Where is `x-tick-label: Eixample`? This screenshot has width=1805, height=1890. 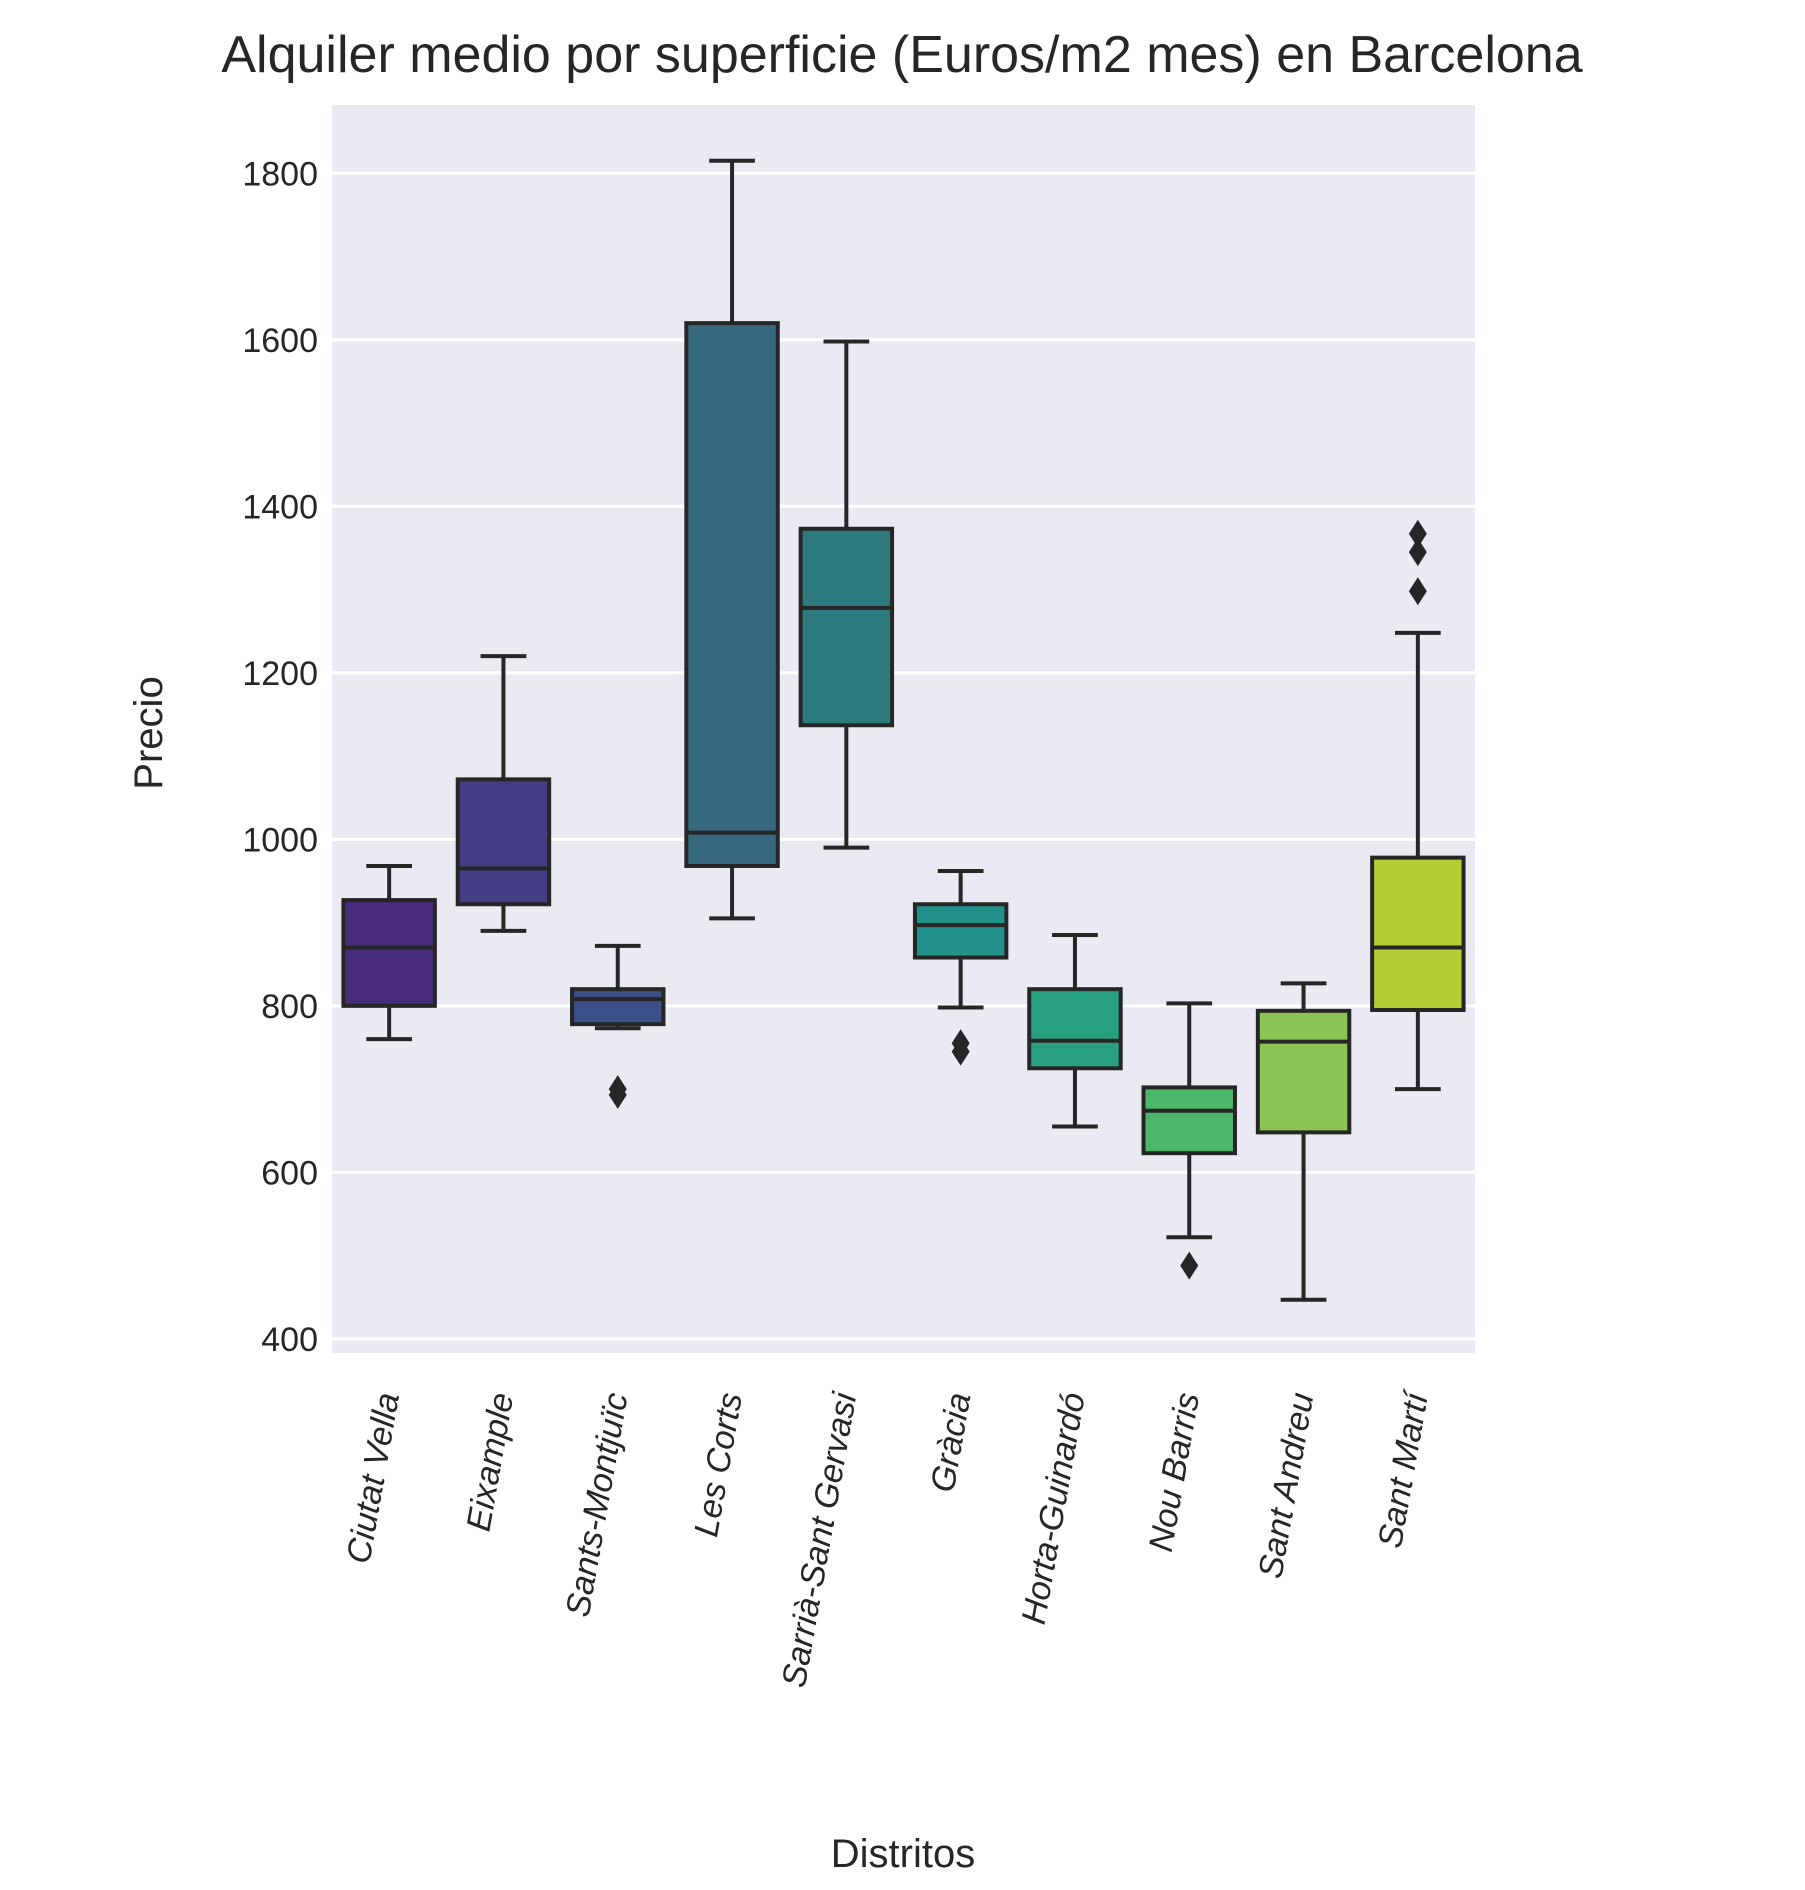 x-tick-label: Eixample is located at coordinates (491, 1462).